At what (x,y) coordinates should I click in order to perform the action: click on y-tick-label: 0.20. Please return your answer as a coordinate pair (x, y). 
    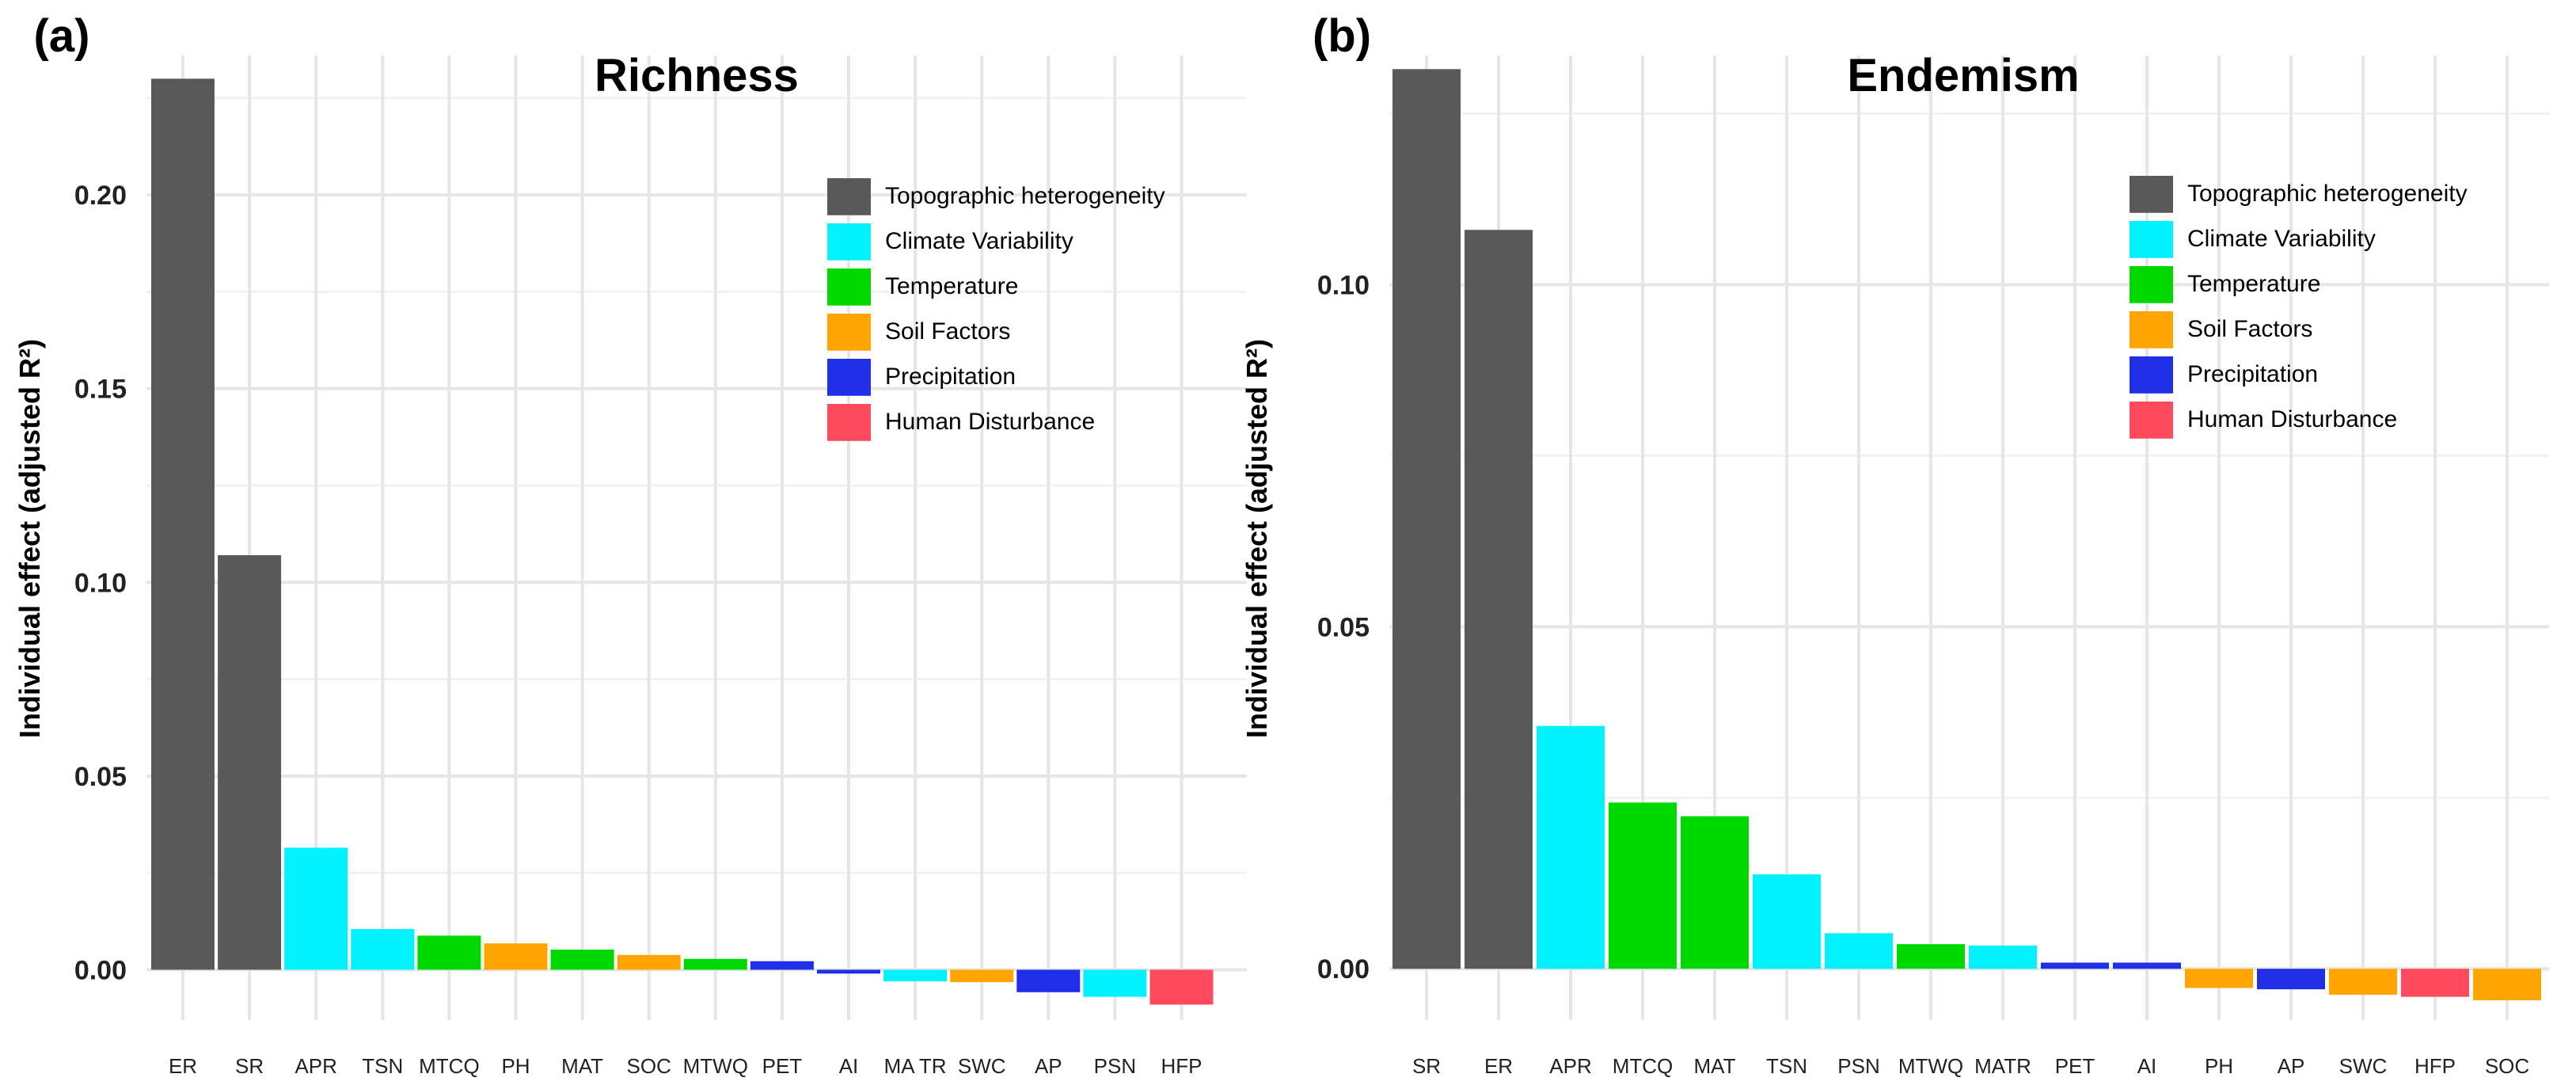
    Looking at the image, I should click on (101, 196).